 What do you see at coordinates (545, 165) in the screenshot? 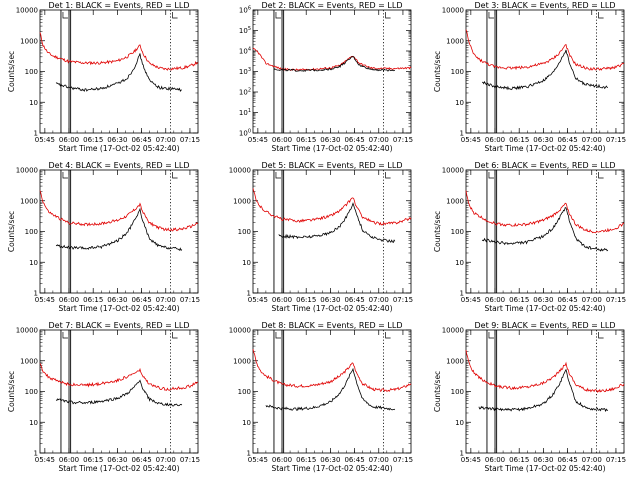
I see `chart-title: Det 6: BLACK = Events, RED = LLD` at bounding box center [545, 165].